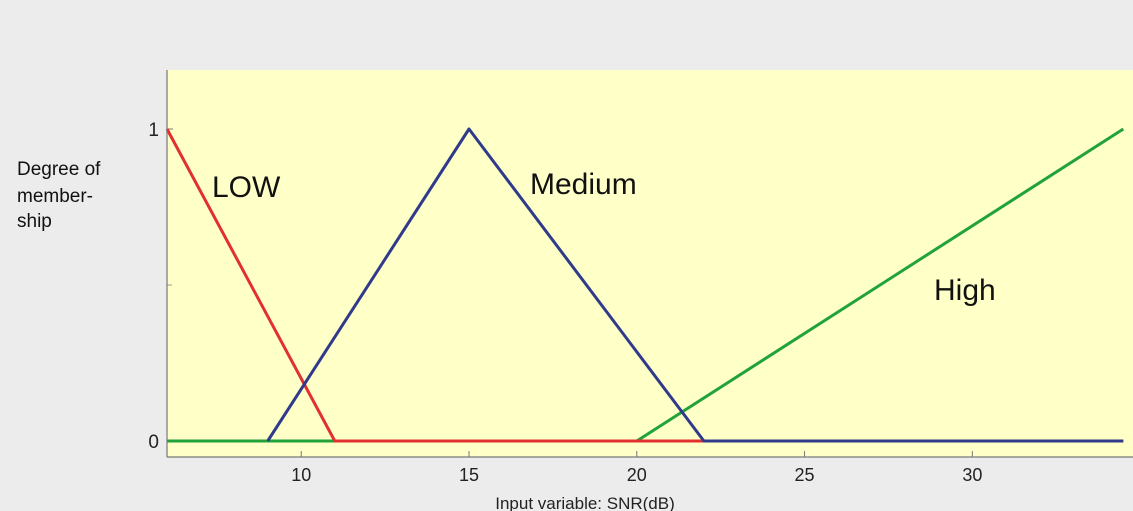 The image size is (1133, 511). Describe the element at coordinates (301, 475) in the screenshot. I see `x-tick-label-10: 10` at that location.